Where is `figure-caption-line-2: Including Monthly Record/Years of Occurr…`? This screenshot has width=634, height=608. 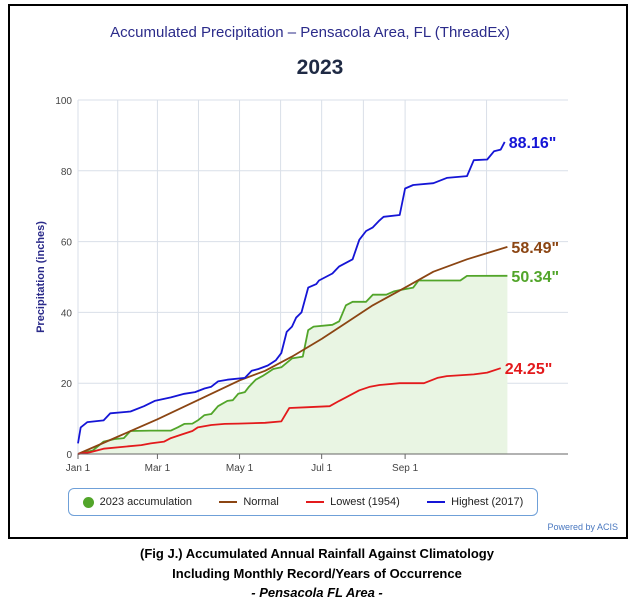
figure-caption-line-2: Including Monthly Record/Years of Occurr… is located at coordinates (317, 573).